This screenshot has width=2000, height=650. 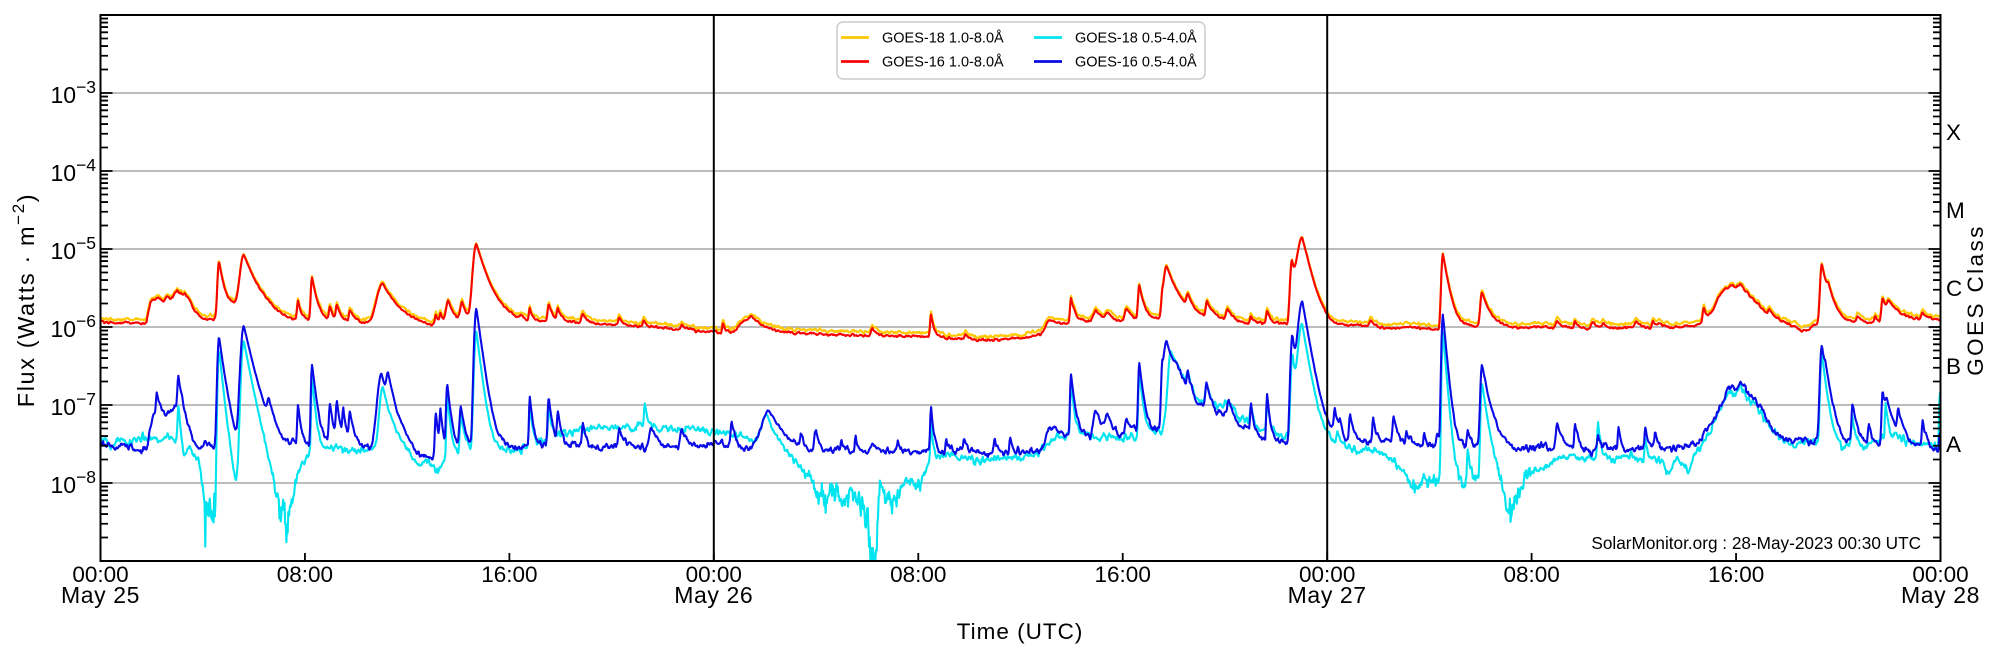 What do you see at coordinates (1940, 595) in the screenshot?
I see `svg-text: May 28` at bounding box center [1940, 595].